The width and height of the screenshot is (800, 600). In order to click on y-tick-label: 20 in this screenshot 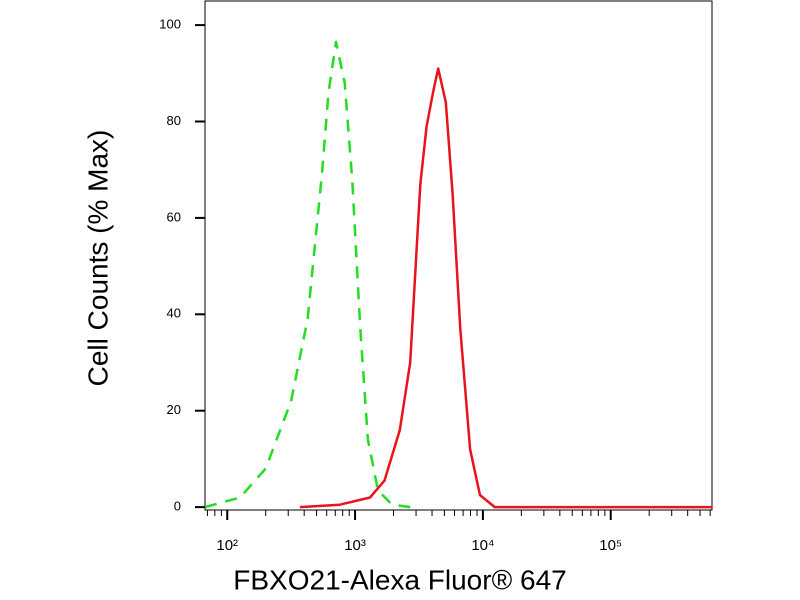, I will do `click(174, 409)`.